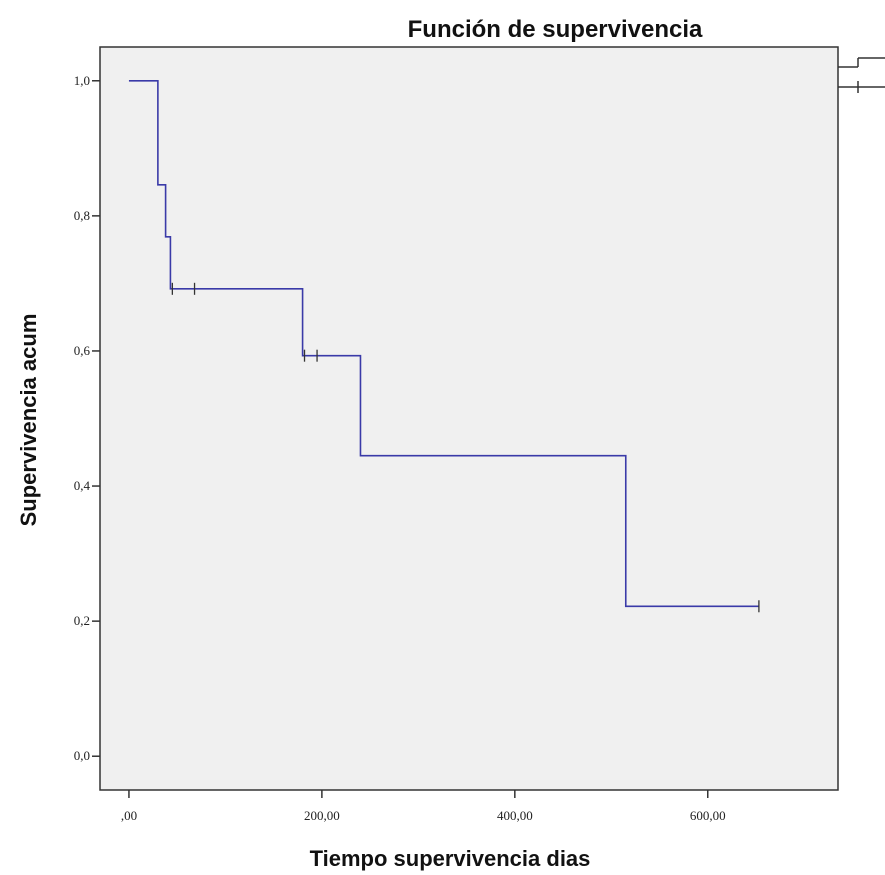 This screenshot has height=875, width=885. Describe the element at coordinates (82, 620) in the screenshot. I see `y-tick-label: 0,2` at that location.